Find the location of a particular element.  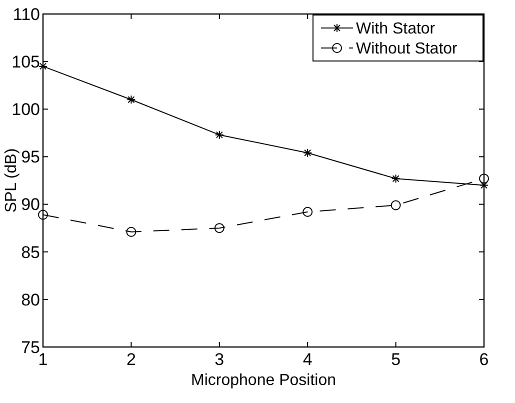

x-tick-label: 6 is located at coordinates (484, 359).